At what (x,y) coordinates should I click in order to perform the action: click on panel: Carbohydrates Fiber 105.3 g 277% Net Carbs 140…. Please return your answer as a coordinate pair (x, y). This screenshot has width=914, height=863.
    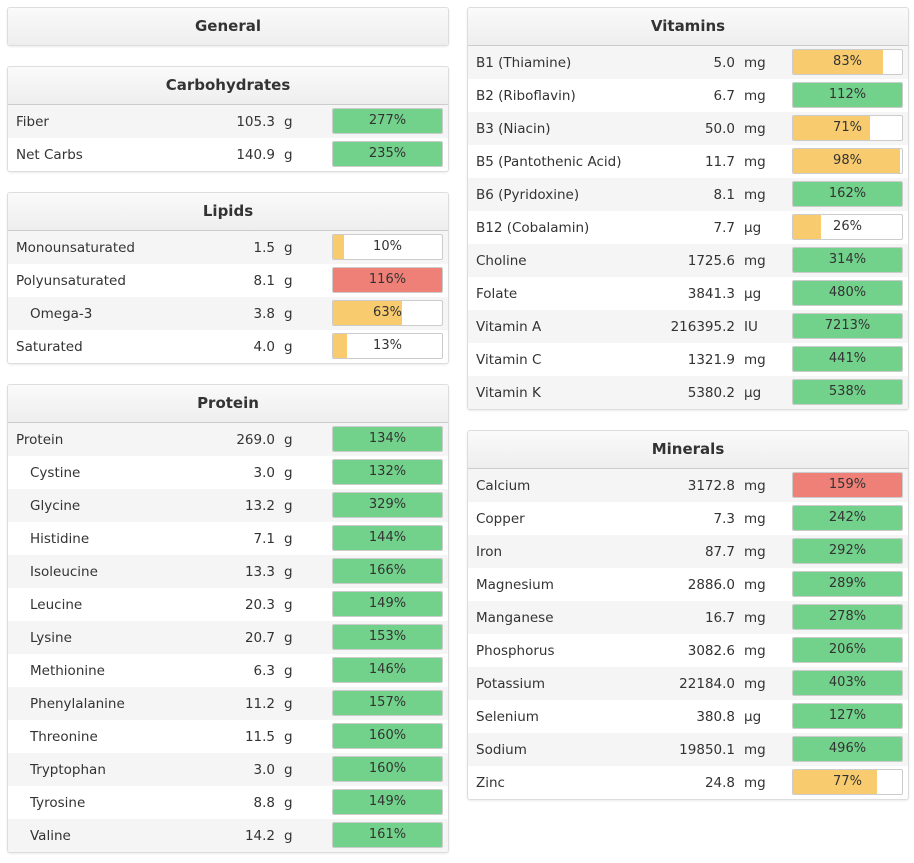
    Looking at the image, I should click on (228, 119).